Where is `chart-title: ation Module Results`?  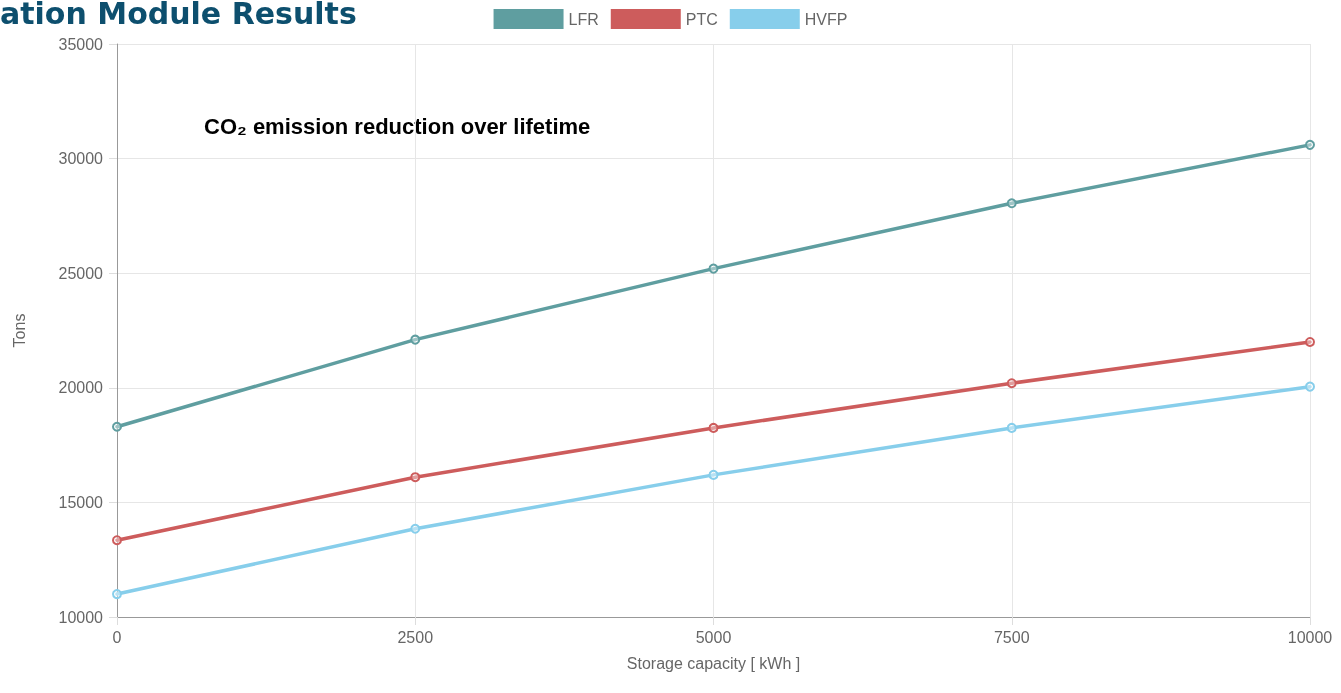
chart-title: ation Module Results is located at coordinates (178, 15).